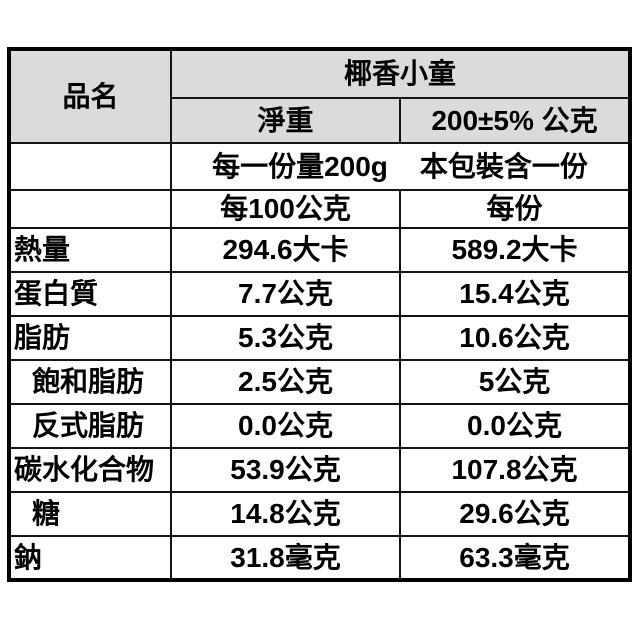 This screenshot has height=638, width=638. I want to click on table-row: 碳水化合物 53.9公克 107.8公克, so click(320, 470).